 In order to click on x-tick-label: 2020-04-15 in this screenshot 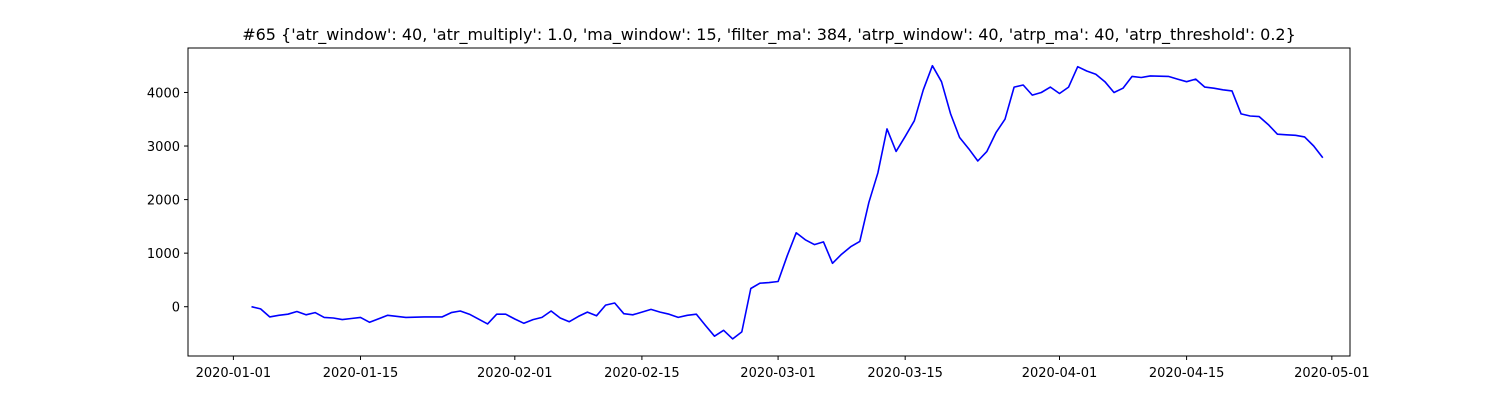, I will do `click(1187, 373)`.